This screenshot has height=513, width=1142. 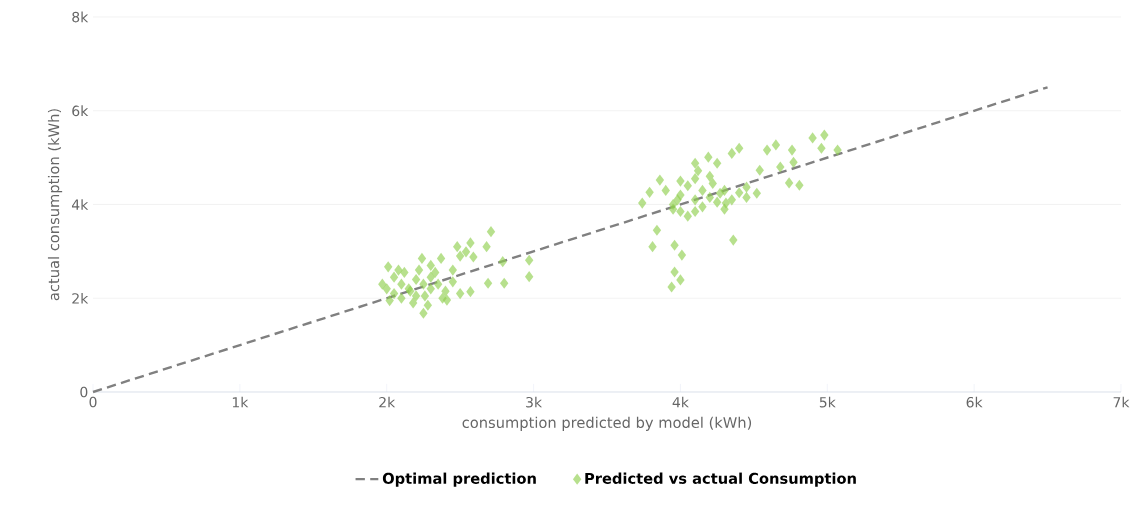 I want to click on y-tick-label: 0, so click(x=84, y=392).